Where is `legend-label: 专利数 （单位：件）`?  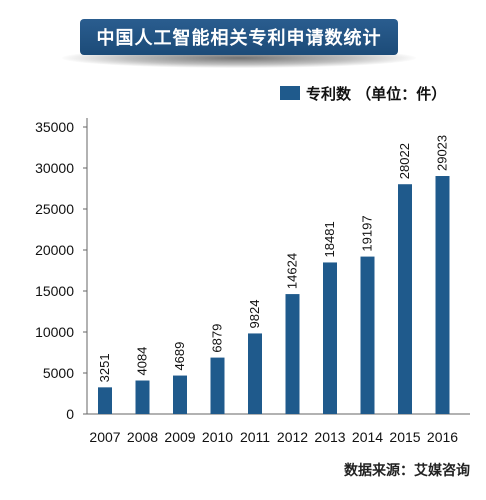
legend-label: 专利数 （单位：件） is located at coordinates (376, 94).